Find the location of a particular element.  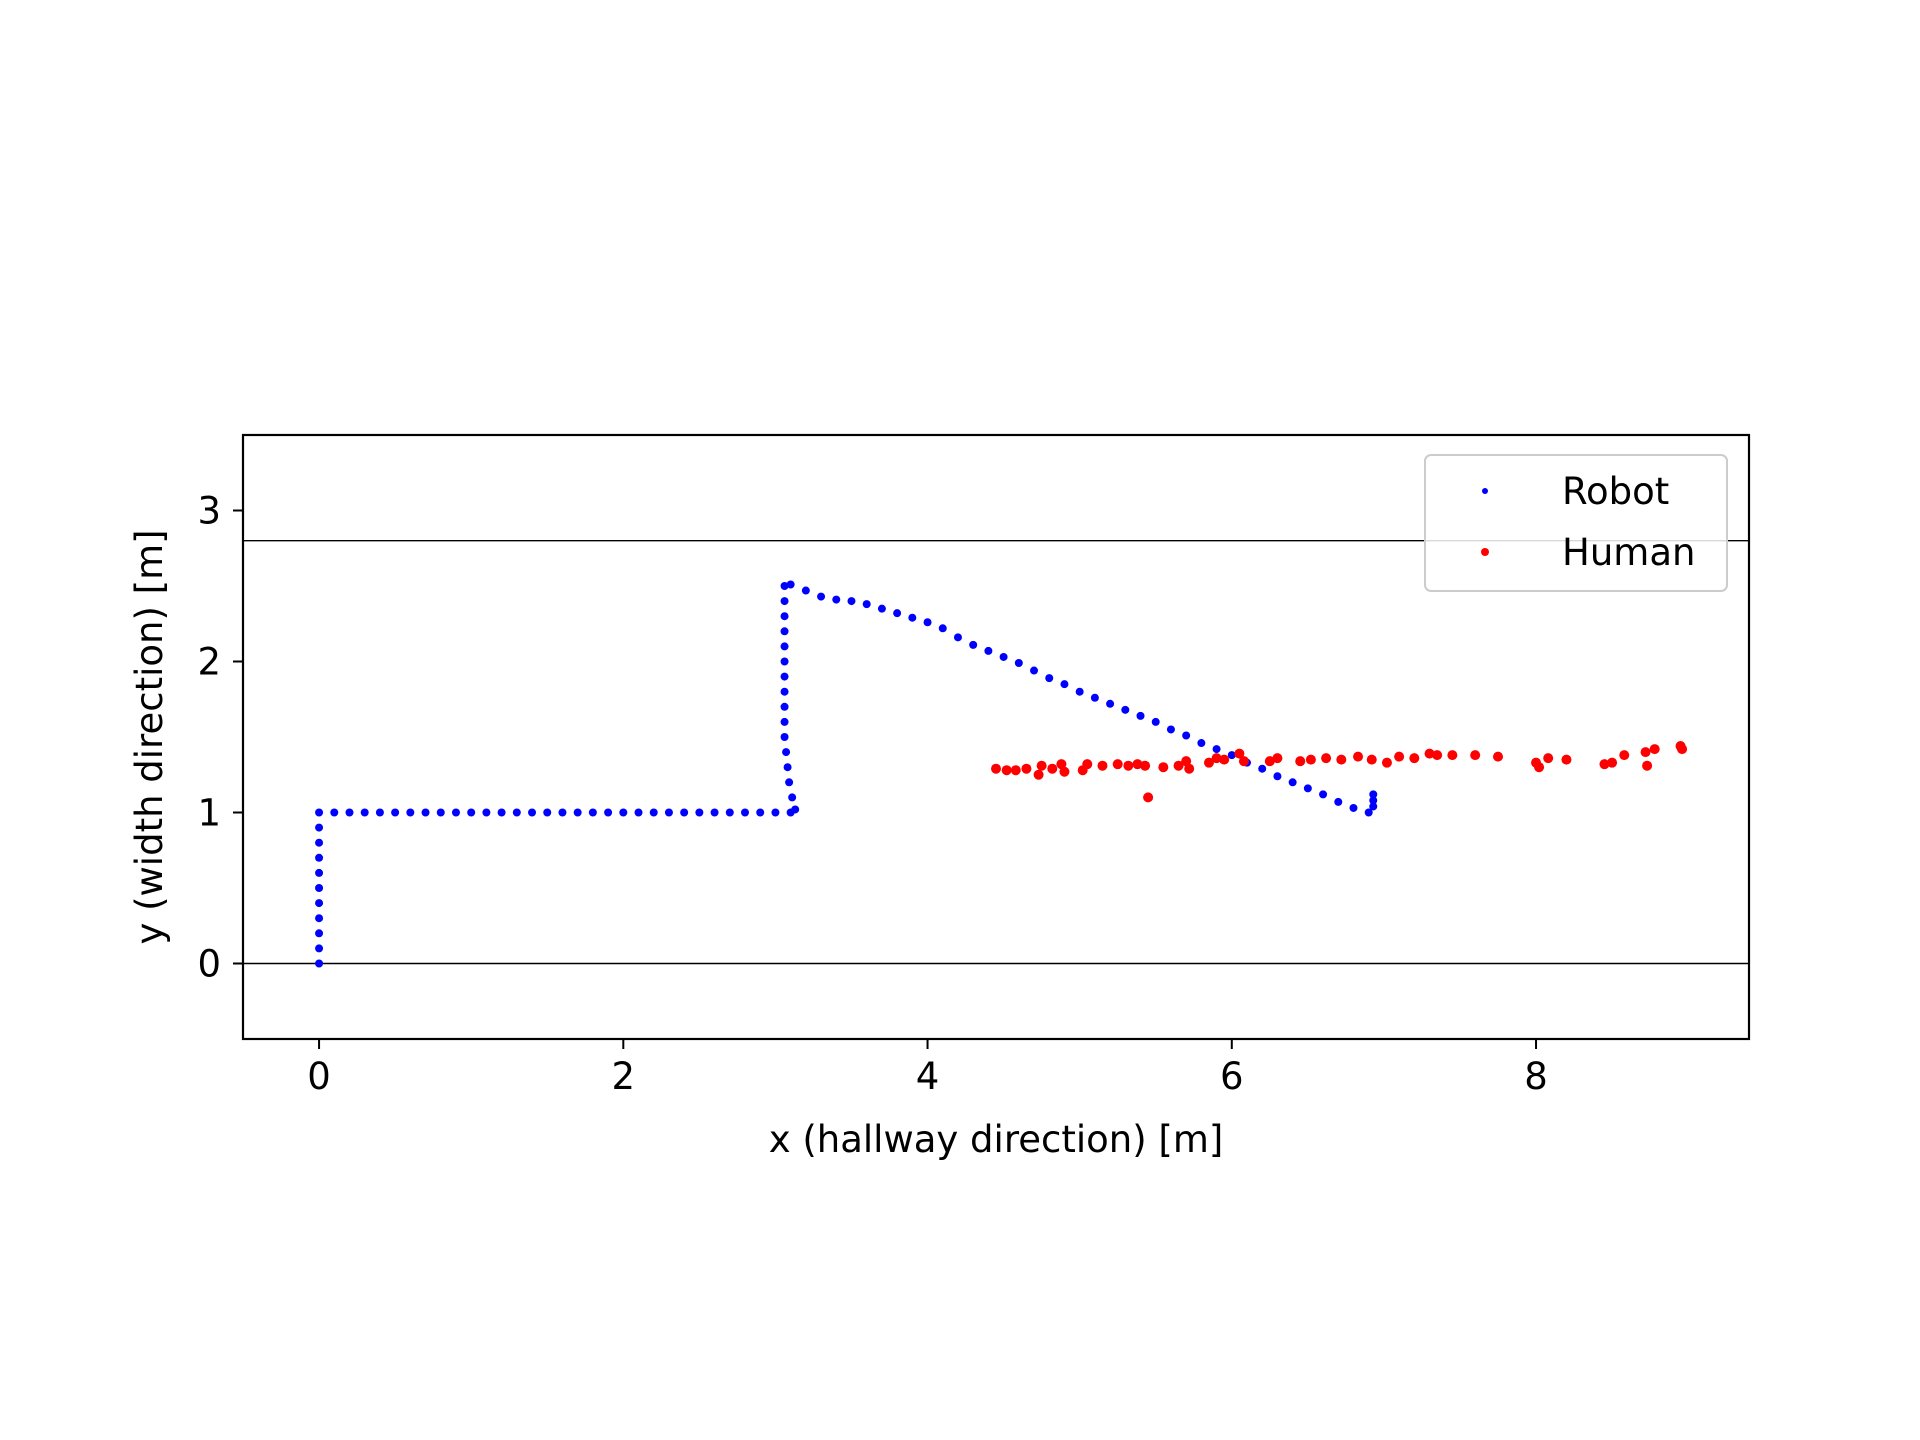

y-axis-ticks: 0 1 2 3 is located at coordinates (220, 738).